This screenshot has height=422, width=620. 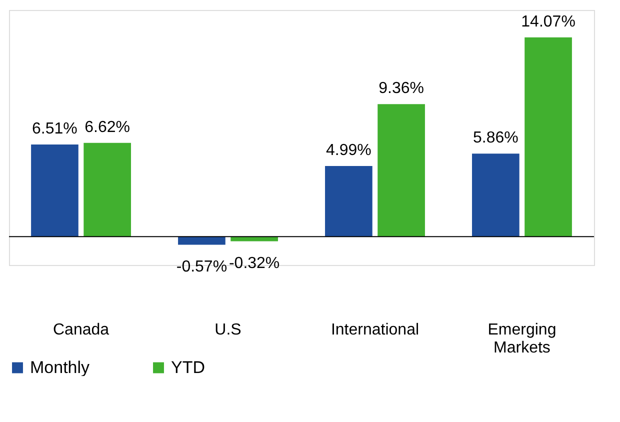 What do you see at coordinates (60, 367) in the screenshot?
I see `legend-label: Monthly` at bounding box center [60, 367].